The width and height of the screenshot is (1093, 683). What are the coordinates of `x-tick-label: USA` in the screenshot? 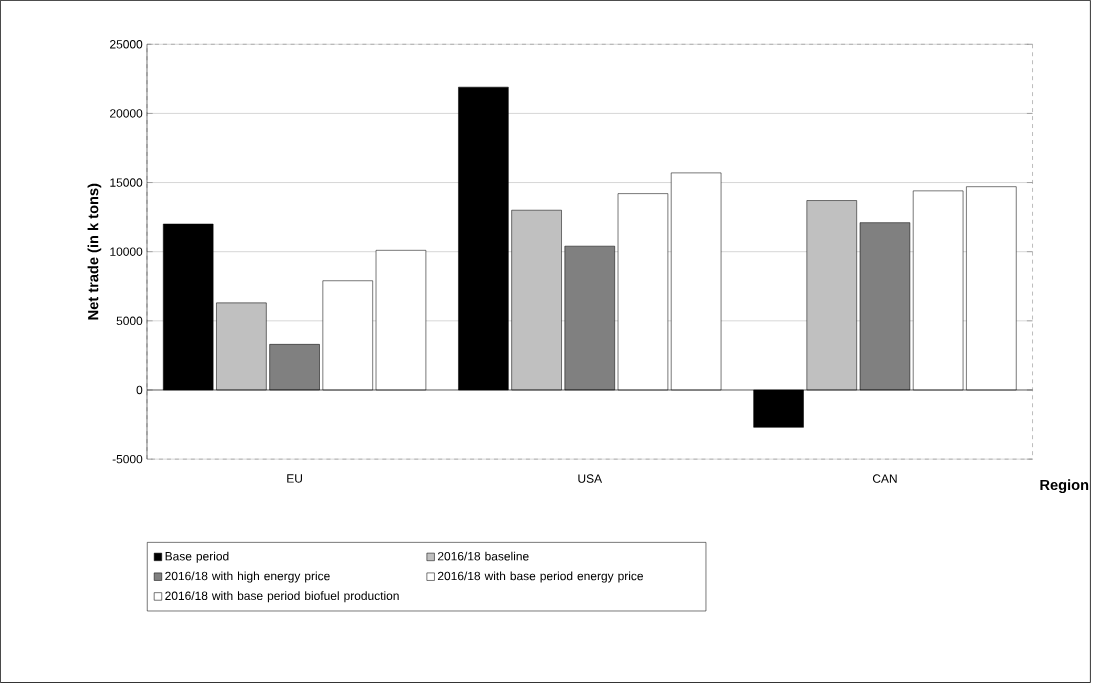 It's located at (590, 478).